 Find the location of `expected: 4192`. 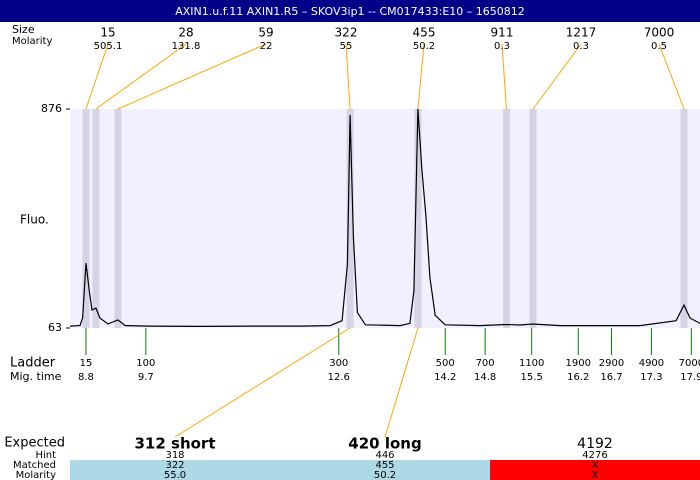

expected: 4192 is located at coordinates (595, 444).